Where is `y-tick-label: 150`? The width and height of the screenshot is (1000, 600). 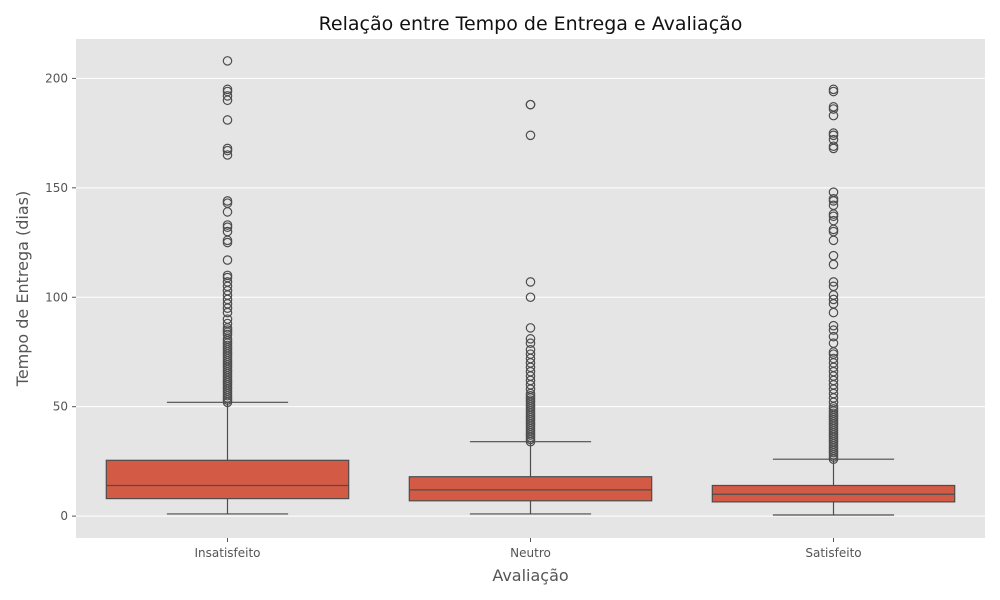 y-tick-label: 150 is located at coordinates (56, 188).